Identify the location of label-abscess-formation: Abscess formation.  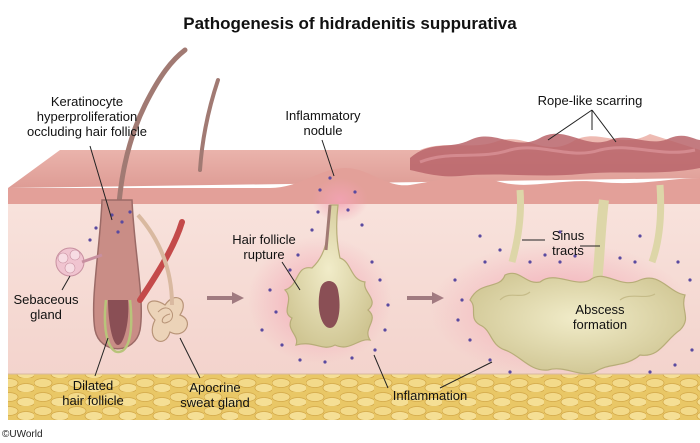
(600, 317).